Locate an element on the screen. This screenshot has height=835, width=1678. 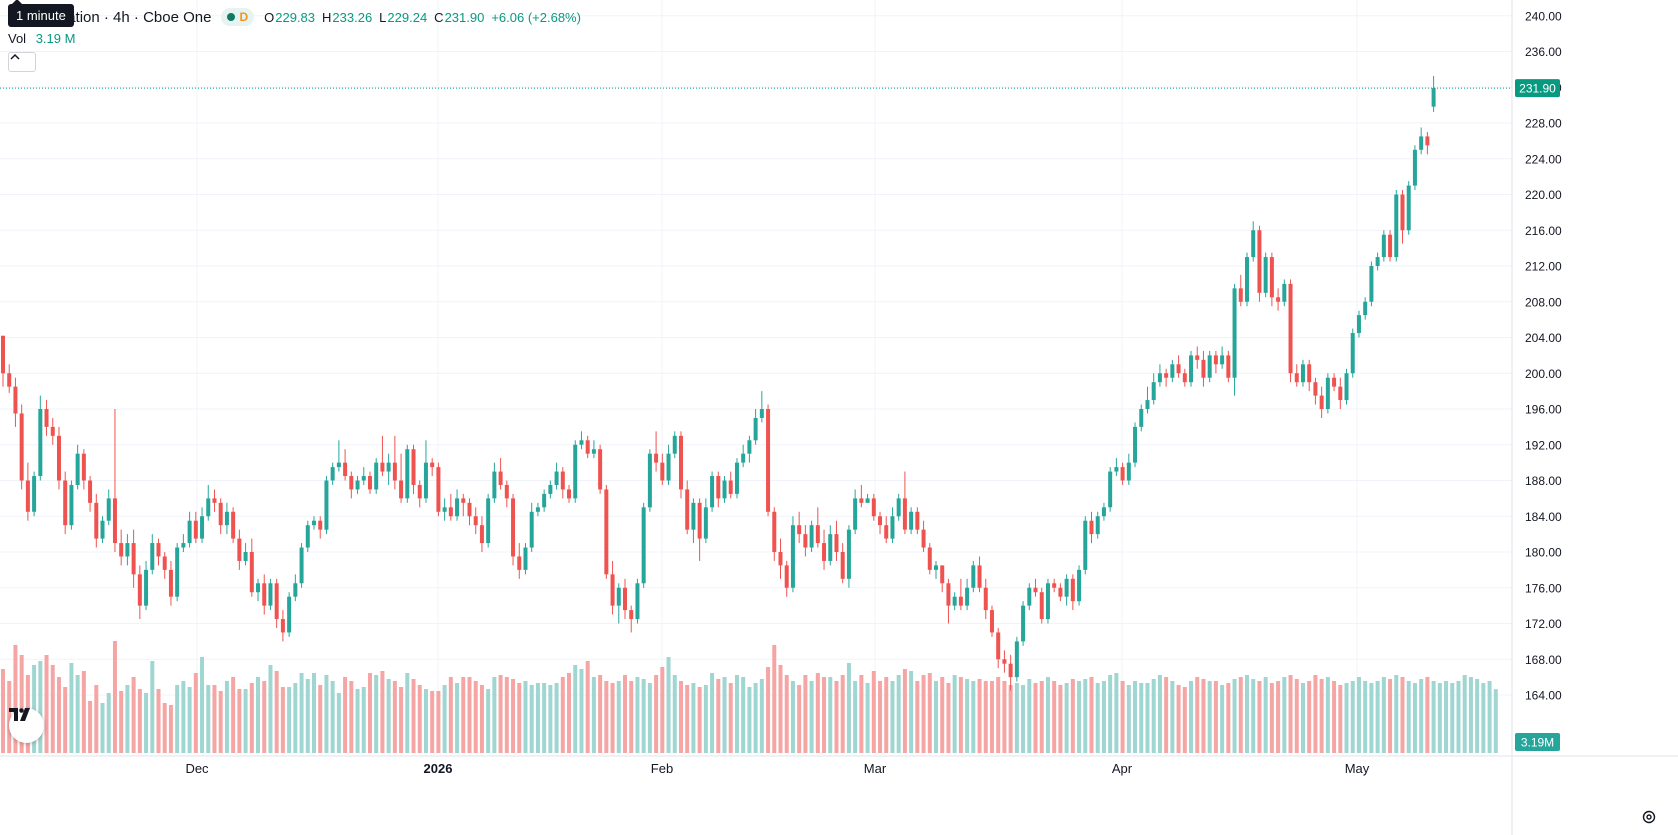
gear-icon is located at coordinates (1649, 817).